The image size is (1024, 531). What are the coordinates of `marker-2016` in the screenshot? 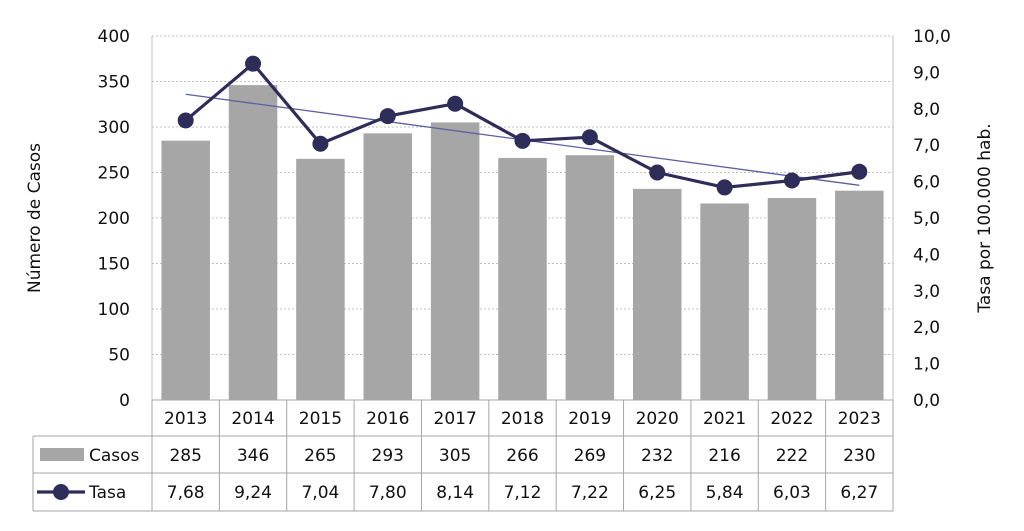 It's located at (387, 116).